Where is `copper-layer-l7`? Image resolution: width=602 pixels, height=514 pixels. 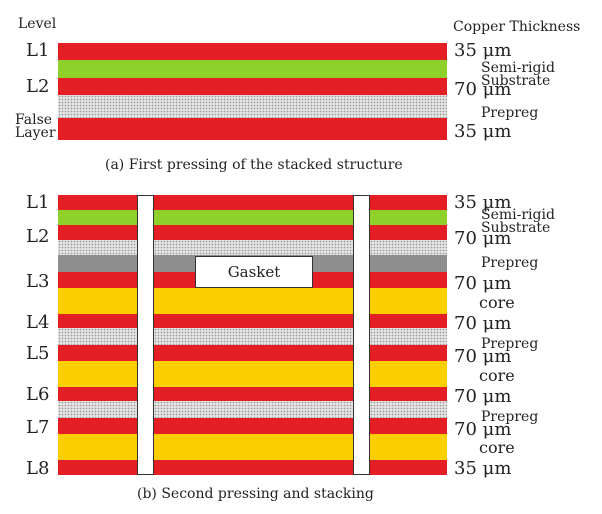
copper-layer-l7 is located at coordinates (252, 426).